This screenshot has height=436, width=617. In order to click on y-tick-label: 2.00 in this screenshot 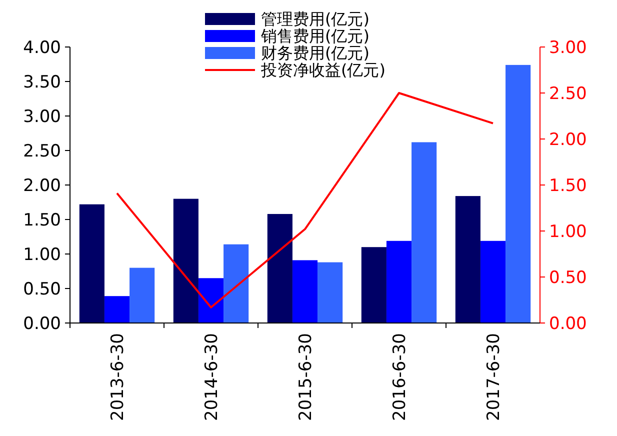, I will do `click(42, 186)`.